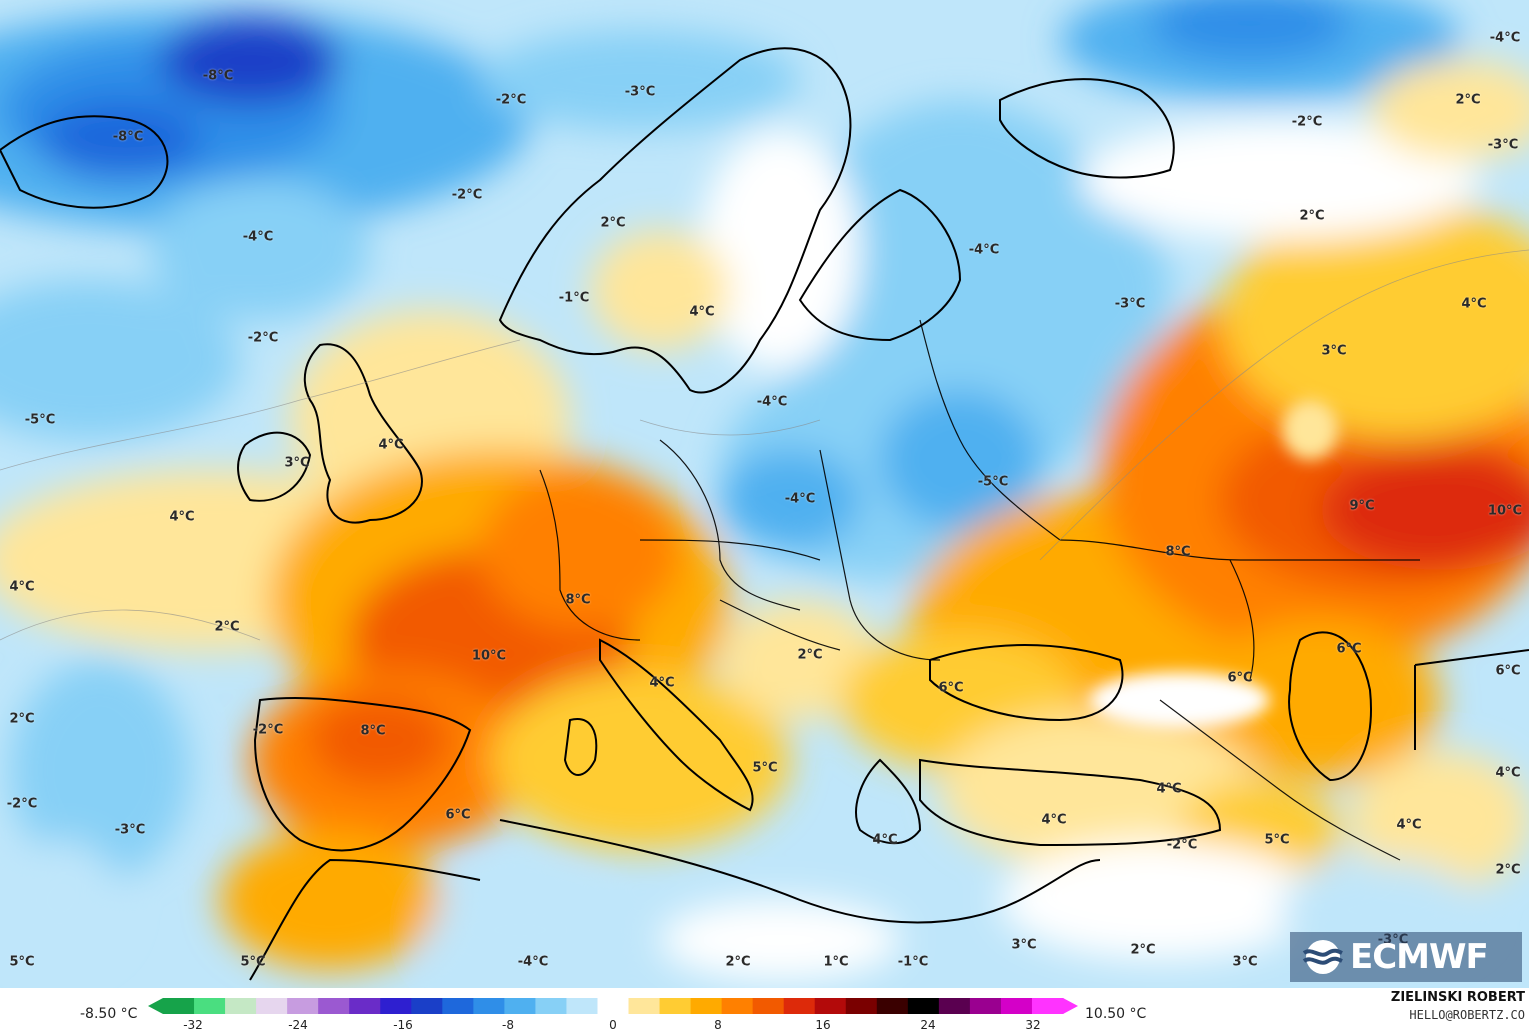  Describe the element at coordinates (823, 1025) in the screenshot. I see `colorbar-tick-label: 16` at that location.